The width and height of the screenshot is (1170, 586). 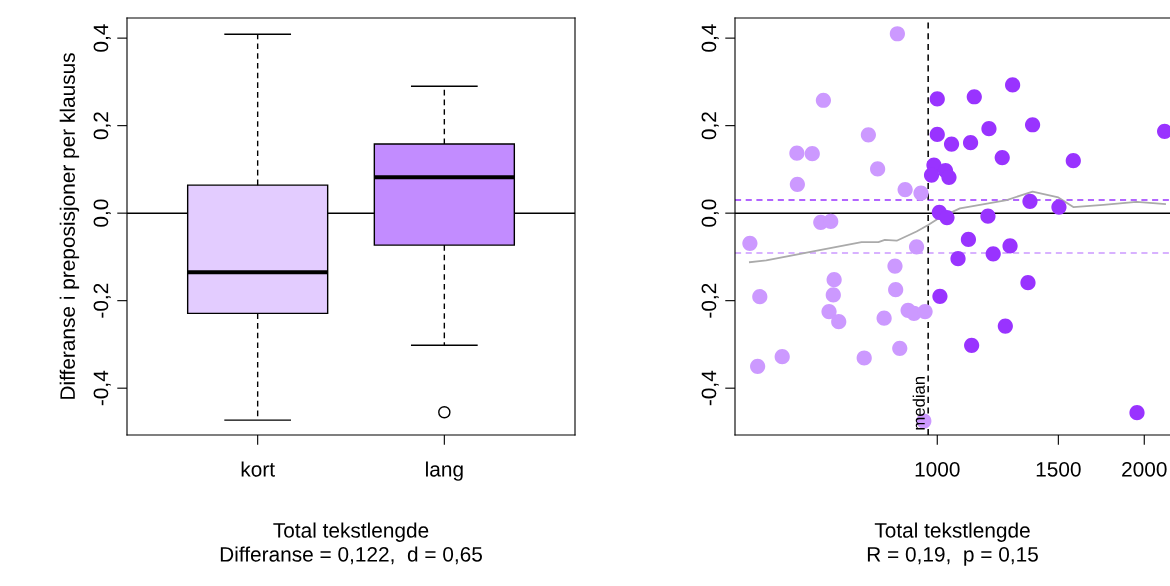 What do you see at coordinates (1144, 469) in the screenshot?
I see `x-tick-label: 2000` at bounding box center [1144, 469].